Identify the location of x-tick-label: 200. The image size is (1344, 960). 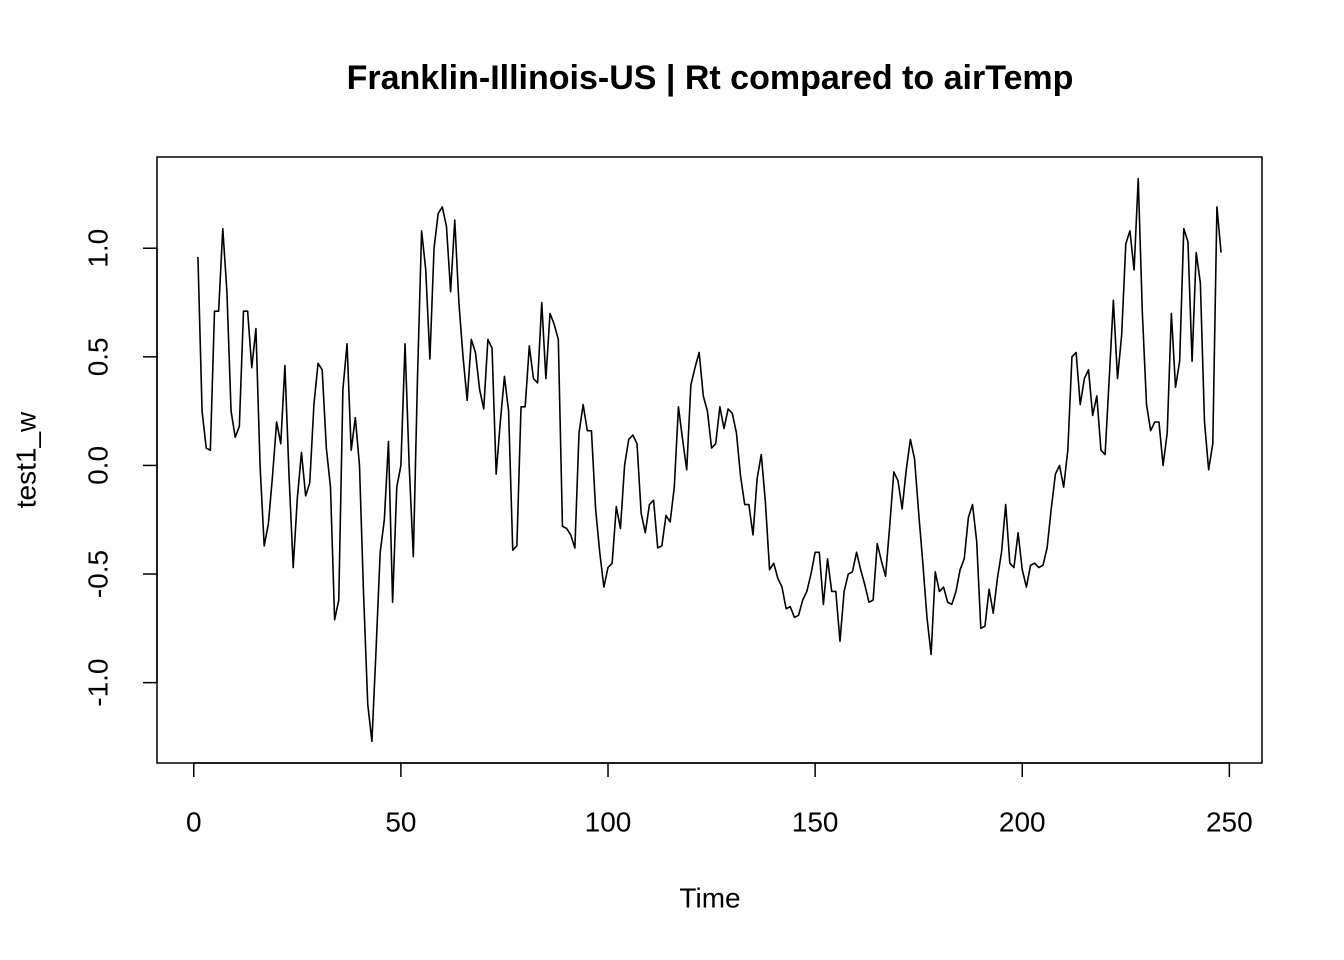
(1022, 821).